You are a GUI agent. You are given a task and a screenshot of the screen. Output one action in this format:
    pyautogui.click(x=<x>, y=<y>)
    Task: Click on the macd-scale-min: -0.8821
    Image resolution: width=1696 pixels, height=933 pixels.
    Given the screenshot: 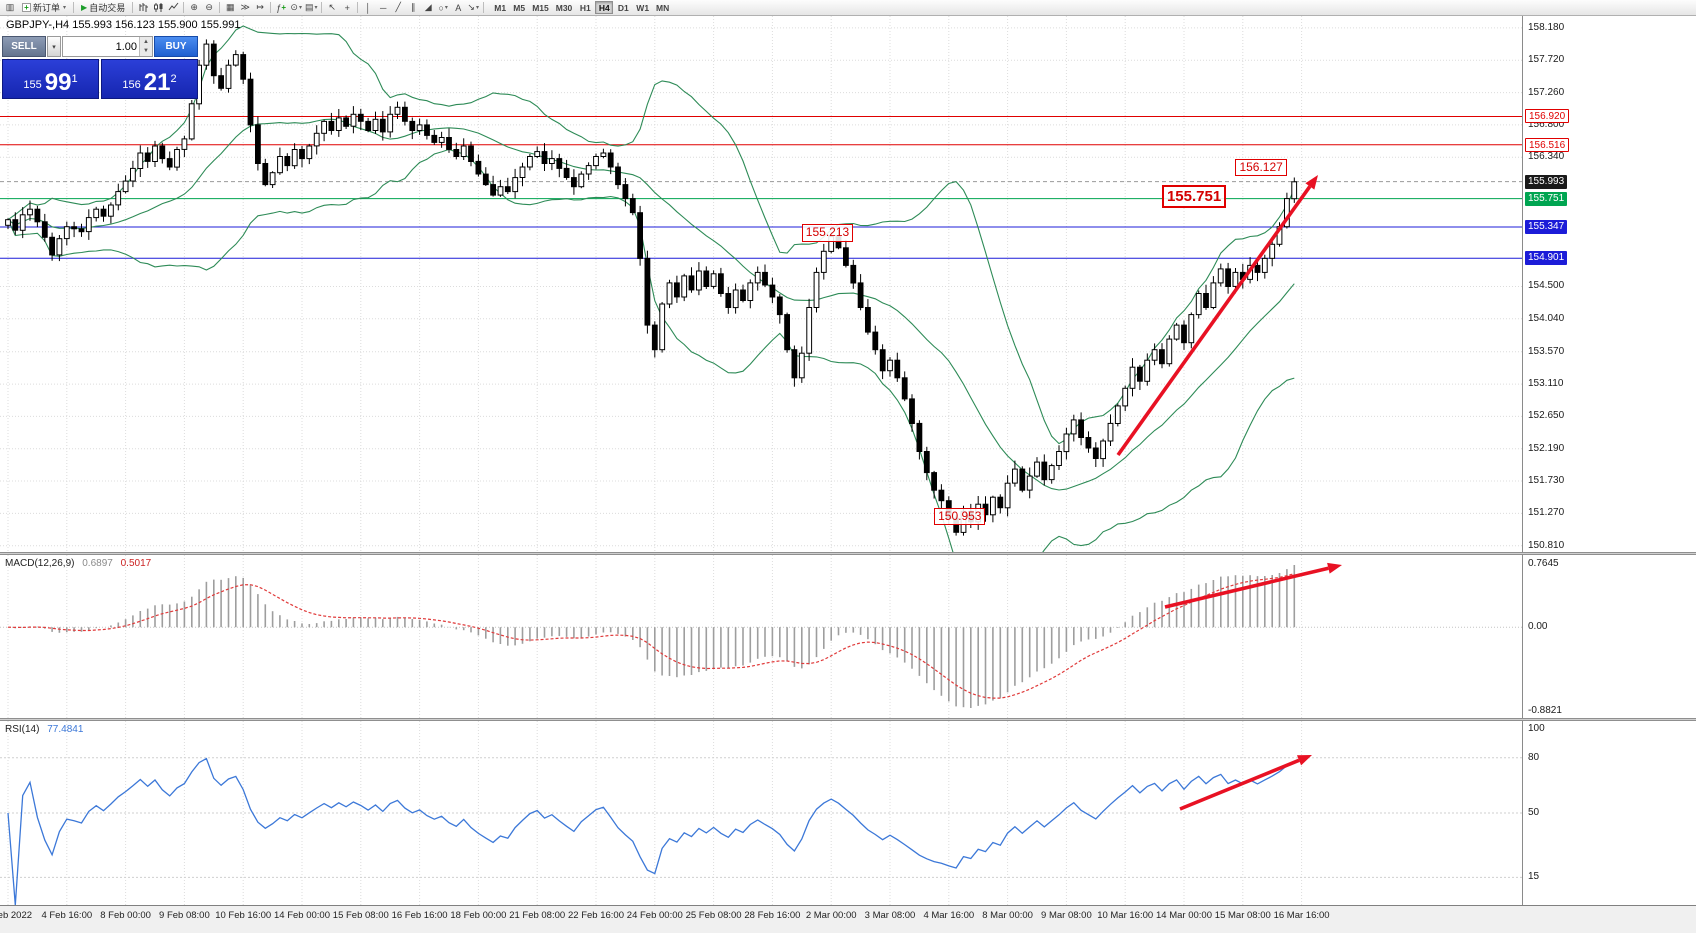 What is the action you would take?
    pyautogui.click(x=1545, y=710)
    